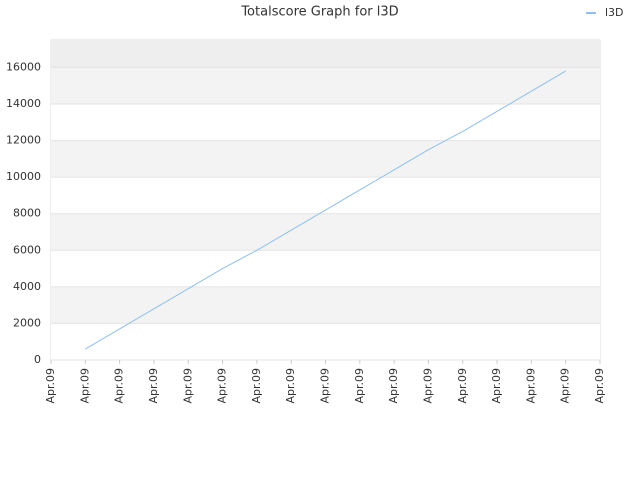 Image resolution: width=640 pixels, height=484 pixels. What do you see at coordinates (37, 359) in the screenshot?
I see `y-tick-label: 0` at bounding box center [37, 359].